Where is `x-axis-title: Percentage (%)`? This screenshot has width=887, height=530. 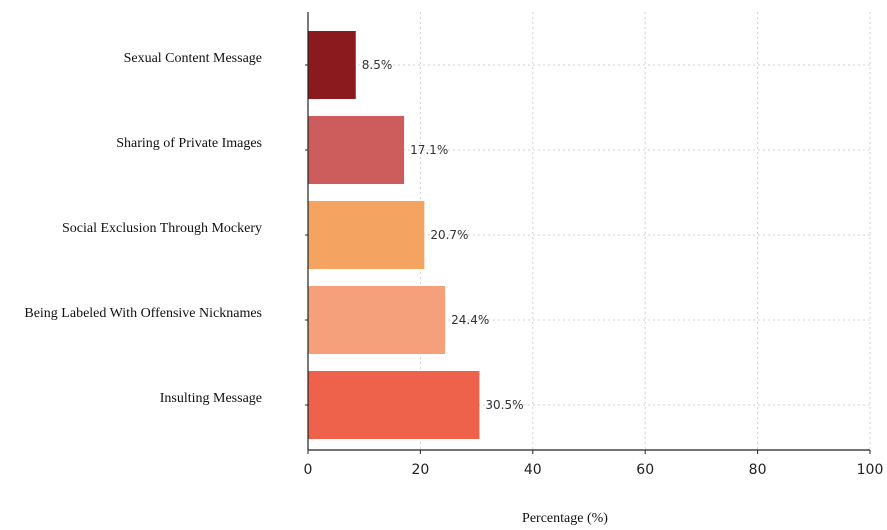 x-axis-title: Percentage (%) is located at coordinates (565, 518).